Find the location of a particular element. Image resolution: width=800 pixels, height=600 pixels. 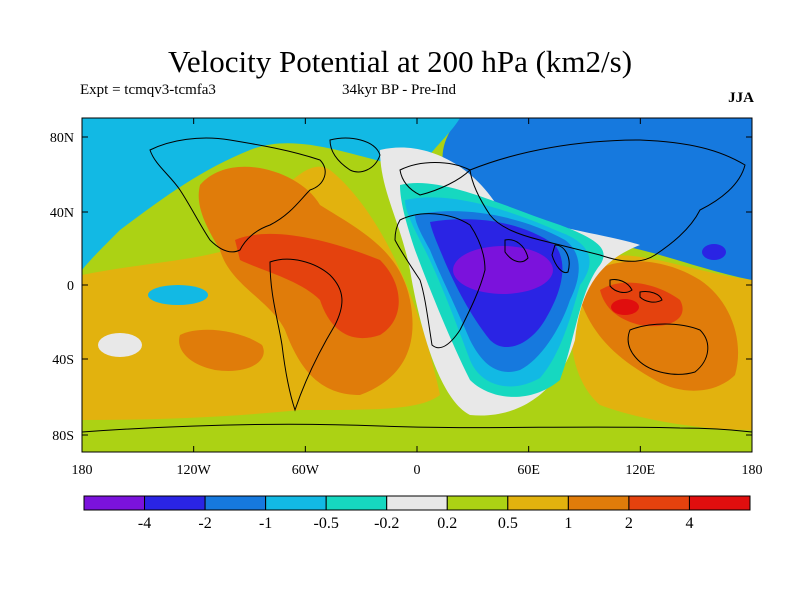

colorbar-label: -2 is located at coordinates (204, 523).